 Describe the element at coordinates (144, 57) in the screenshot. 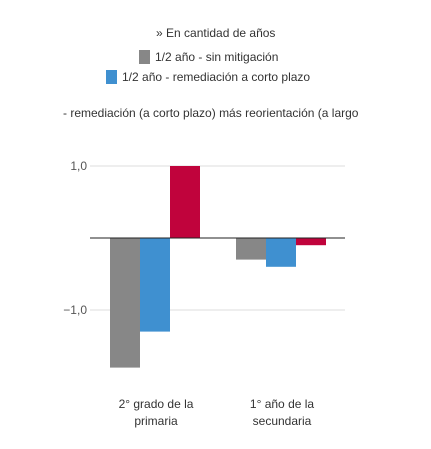

I see `legend-swatch-sin-mitigacion` at that location.